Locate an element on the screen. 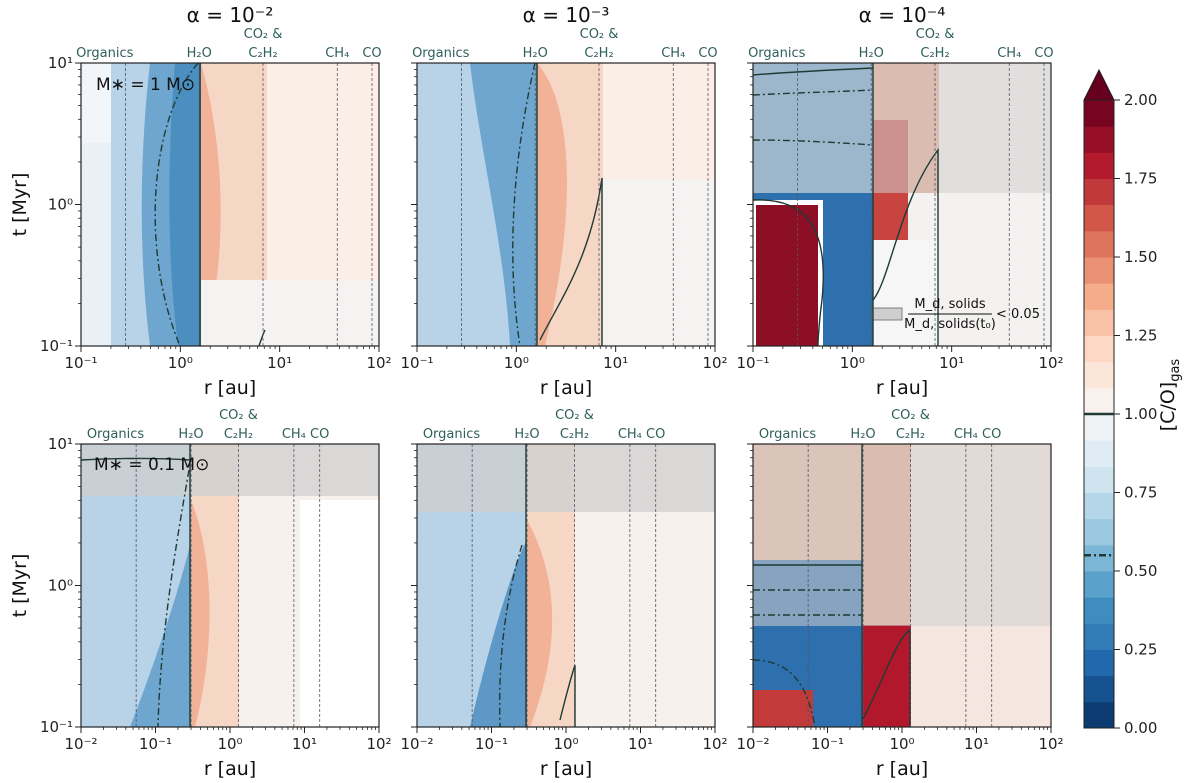 The width and height of the screenshot is (1200, 783). panel-2-snowline-label-3: CH₄ is located at coordinates (1009, 53).